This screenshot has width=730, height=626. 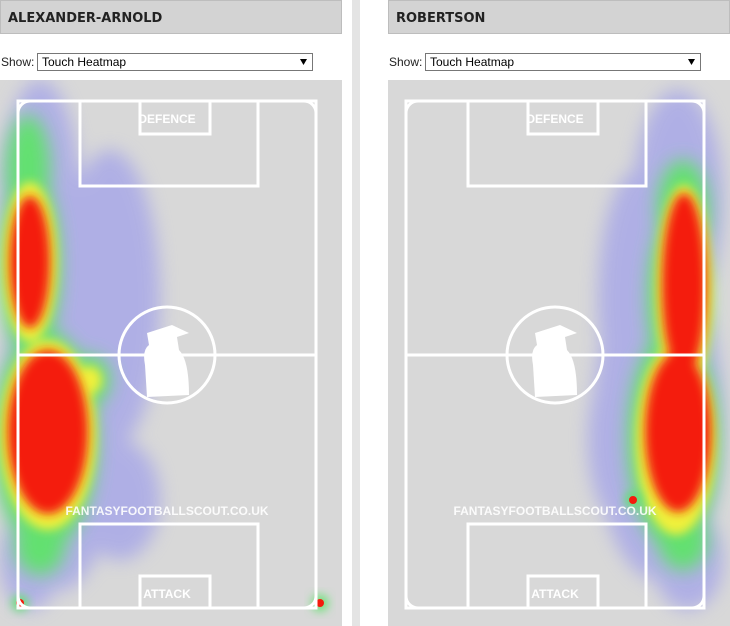 I want to click on divider, so click(x=356, y=313).